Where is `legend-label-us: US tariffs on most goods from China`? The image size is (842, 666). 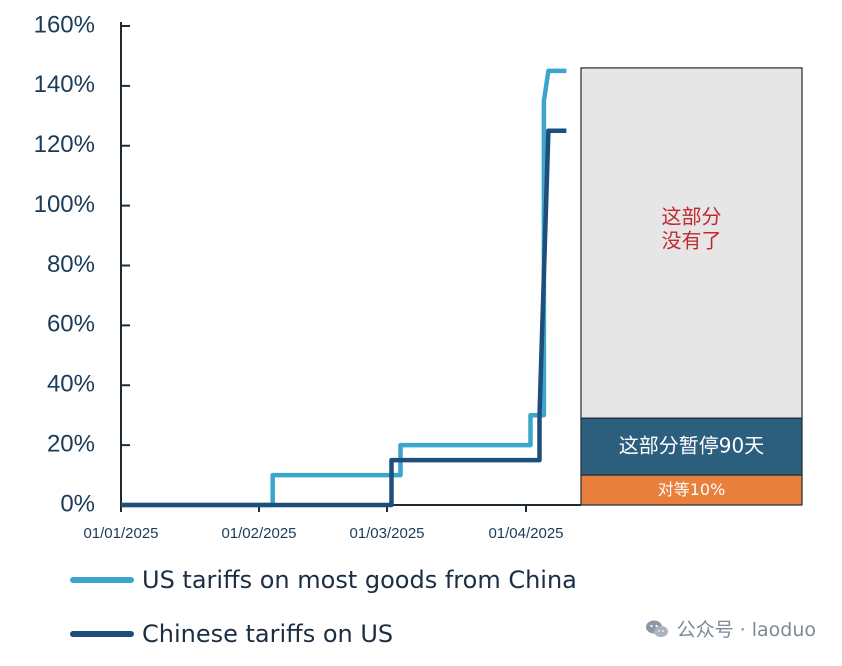
legend-label-us: US tariffs on most goods from China is located at coordinates (359, 580).